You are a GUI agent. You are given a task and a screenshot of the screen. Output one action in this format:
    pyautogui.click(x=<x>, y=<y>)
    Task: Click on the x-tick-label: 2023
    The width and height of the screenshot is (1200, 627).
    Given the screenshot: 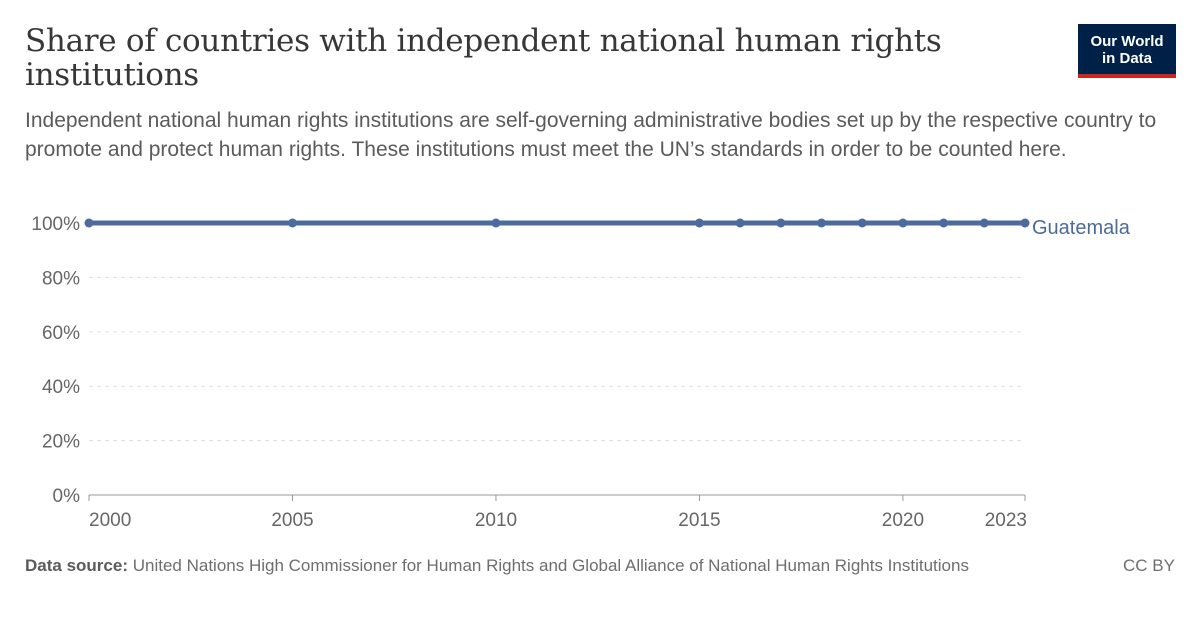 What is the action you would take?
    pyautogui.click(x=1006, y=520)
    